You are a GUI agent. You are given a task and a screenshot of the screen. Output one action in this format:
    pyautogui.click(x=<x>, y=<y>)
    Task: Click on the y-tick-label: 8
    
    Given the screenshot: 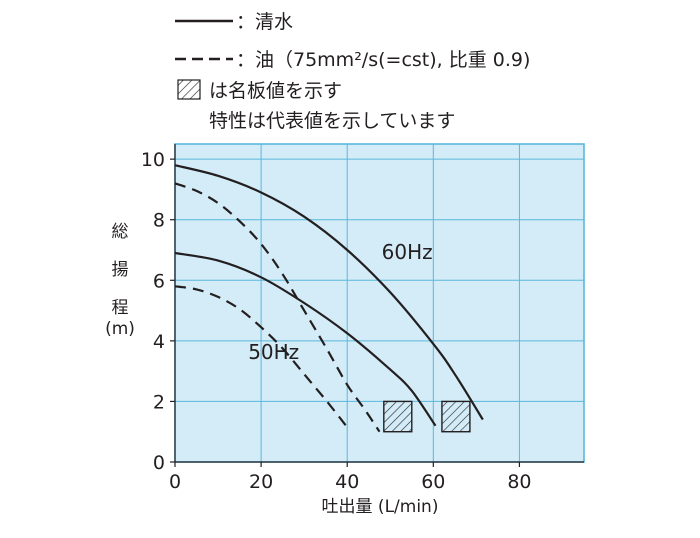 What is the action you would take?
    pyautogui.click(x=159, y=221)
    